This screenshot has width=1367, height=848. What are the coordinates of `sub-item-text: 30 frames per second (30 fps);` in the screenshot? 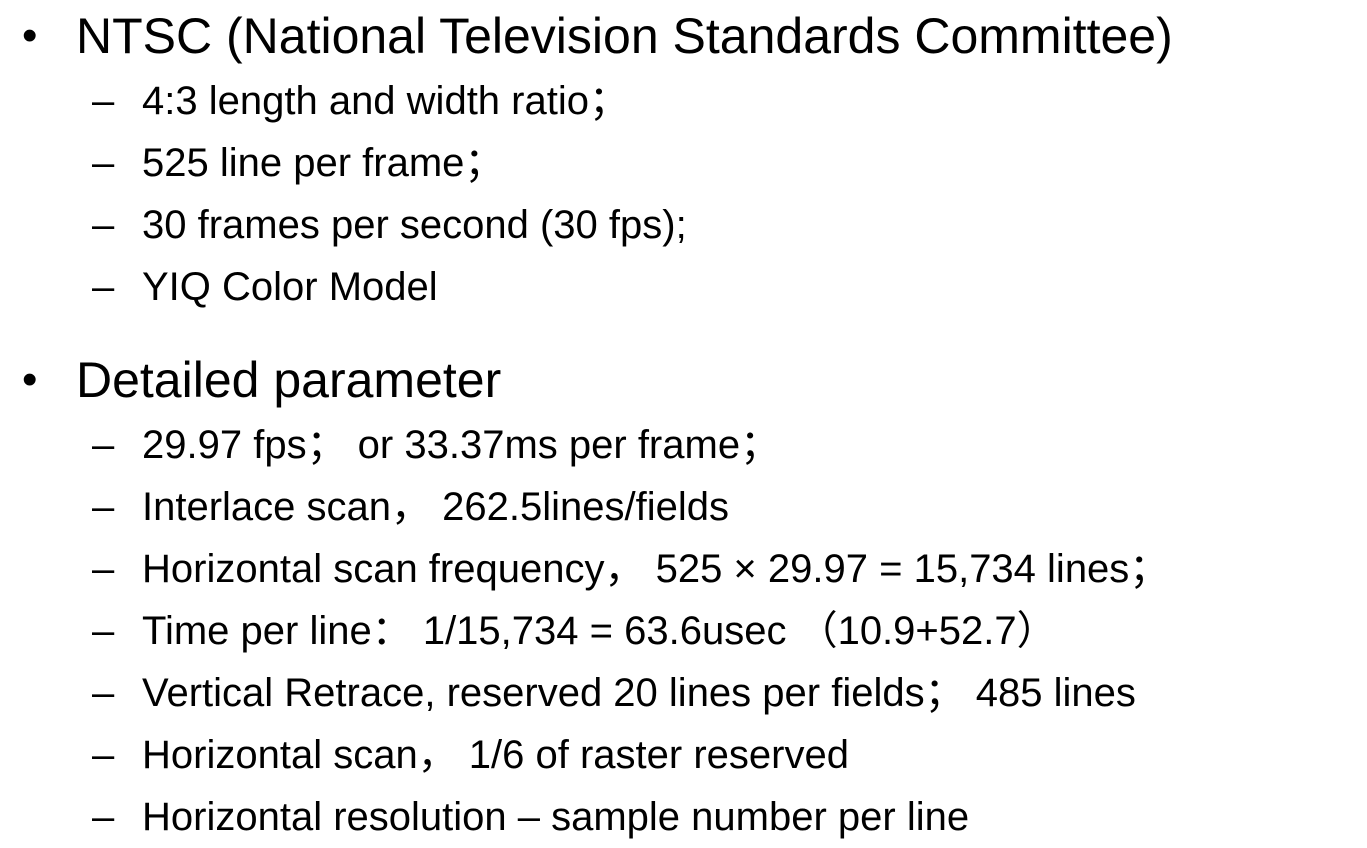 It's located at (414, 225).